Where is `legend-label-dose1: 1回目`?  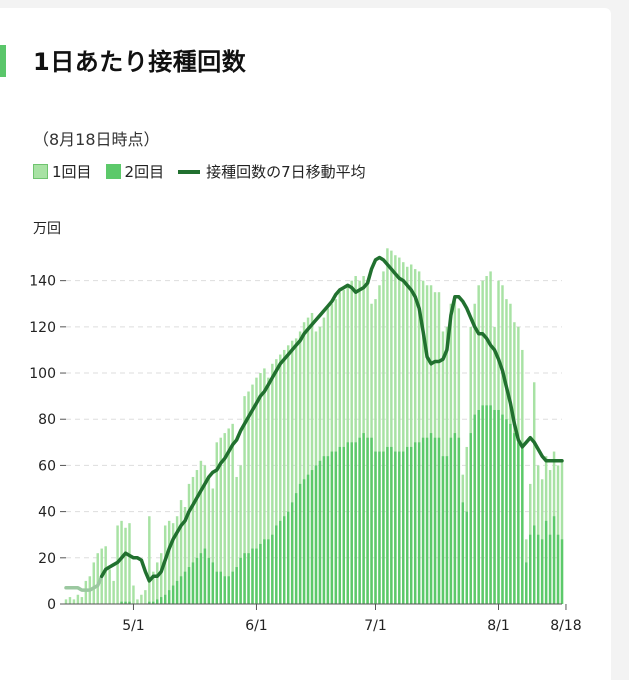 legend-label-dose1: 1回目 is located at coordinates (72, 172).